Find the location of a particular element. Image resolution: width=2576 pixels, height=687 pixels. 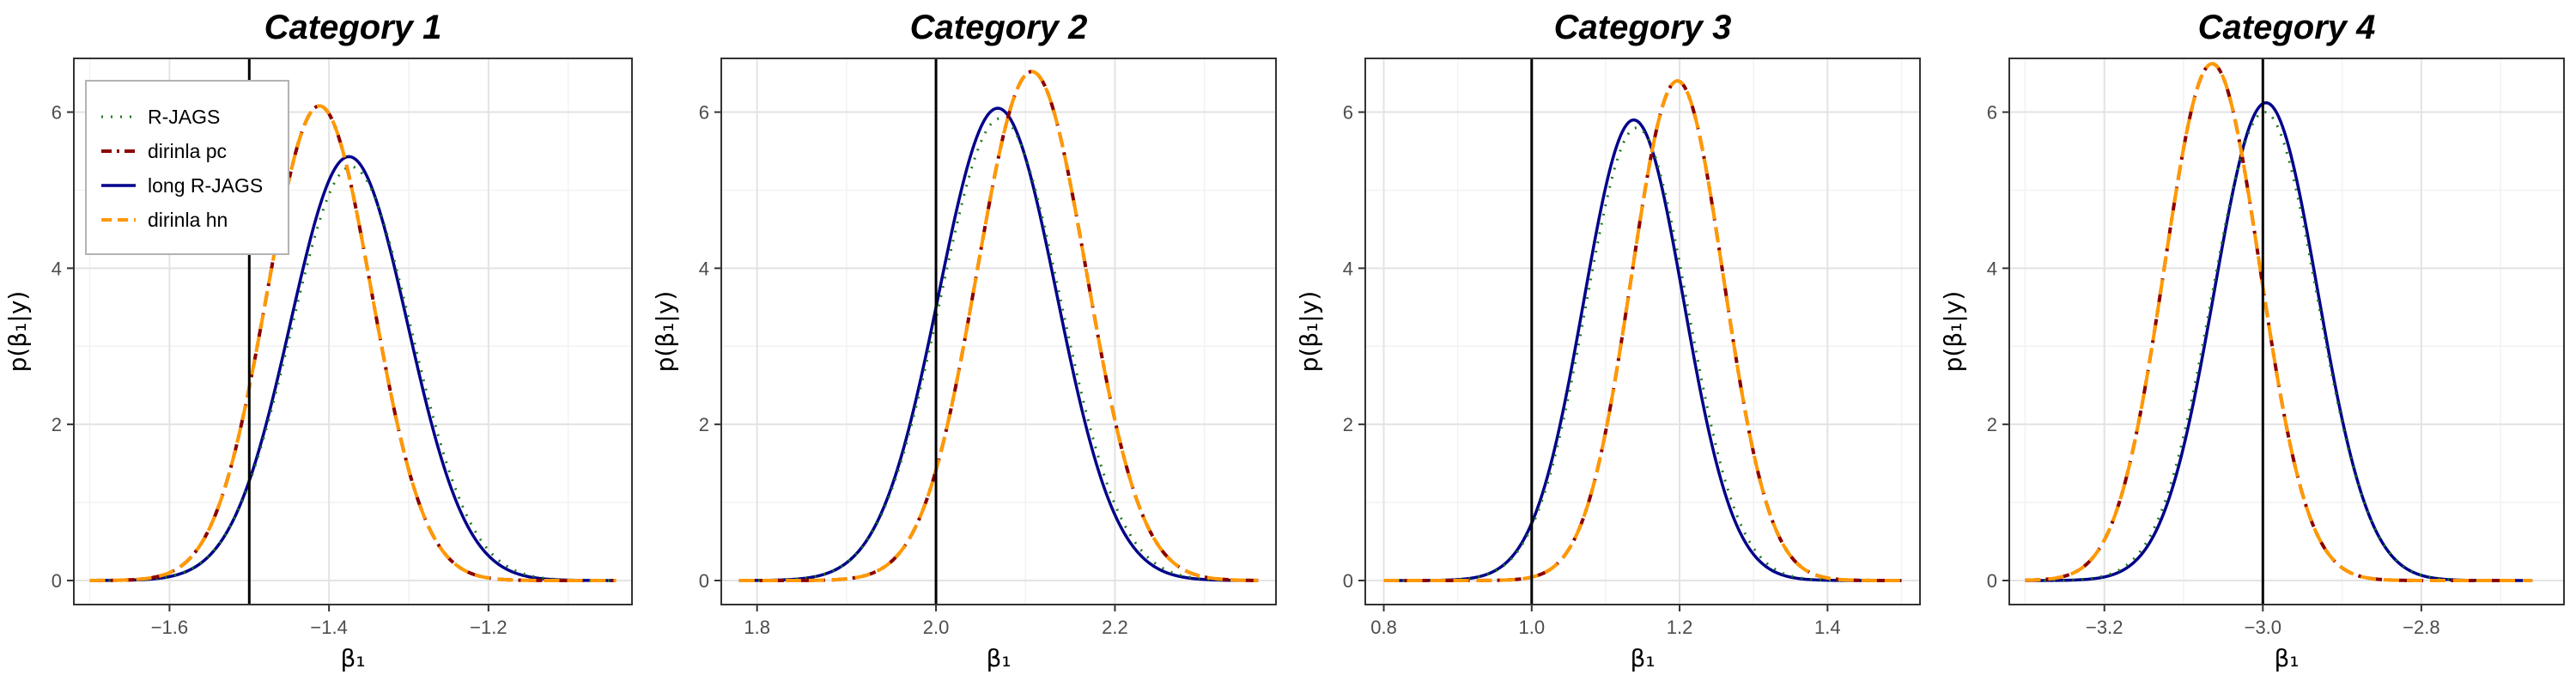

legend-label: R-JAGS is located at coordinates (184, 117).